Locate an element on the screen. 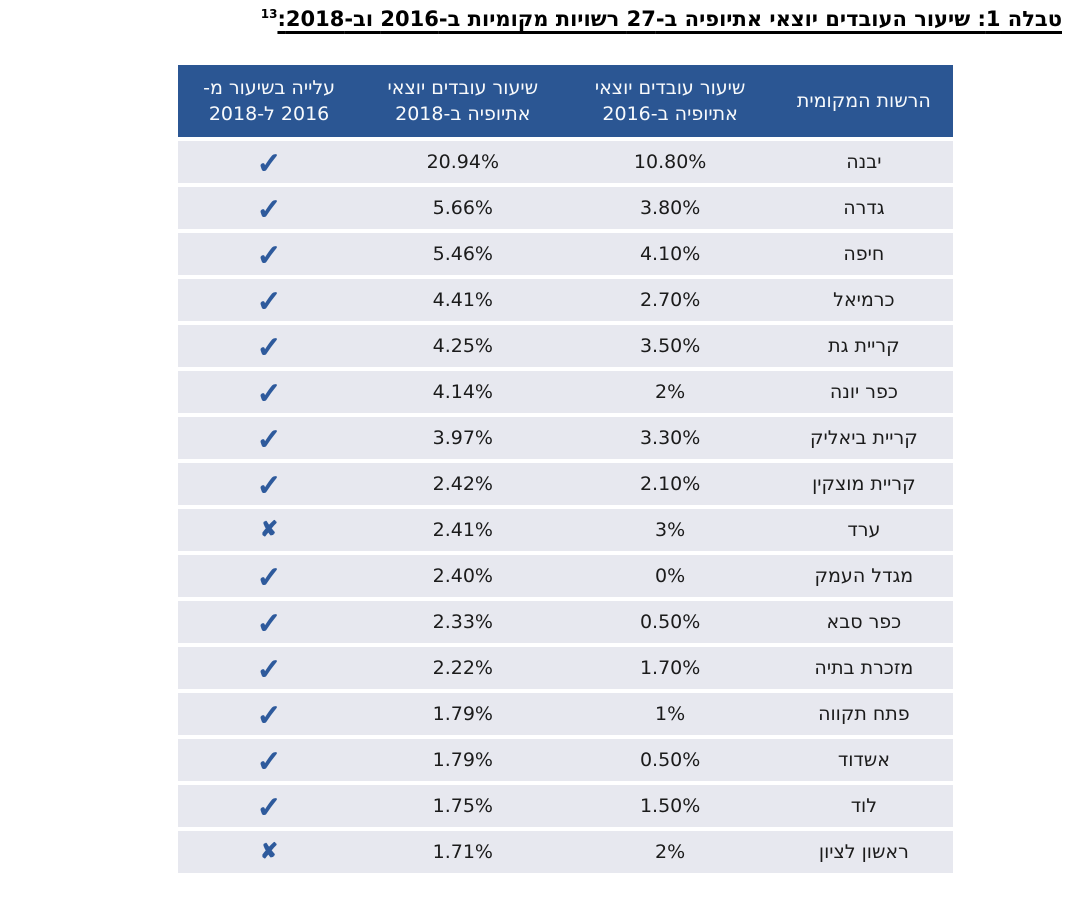 The height and width of the screenshot is (901, 1077). table-row: לוד 1.50% 1.75% ✓ is located at coordinates (565, 806).